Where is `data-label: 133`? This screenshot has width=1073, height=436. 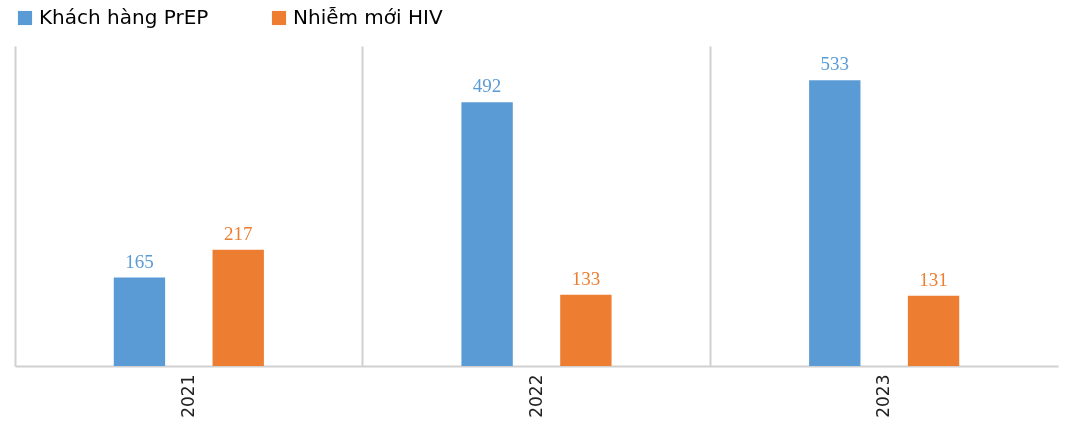 data-label: 133 is located at coordinates (586, 278).